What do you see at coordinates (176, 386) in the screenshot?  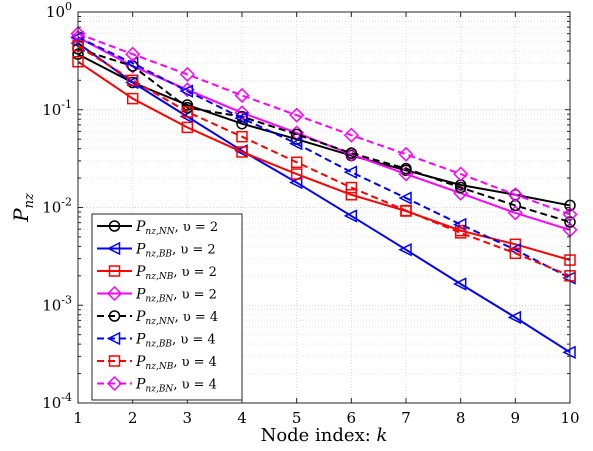 I see `legend-label: Pnz,BN, υ = 4` at bounding box center [176, 386].